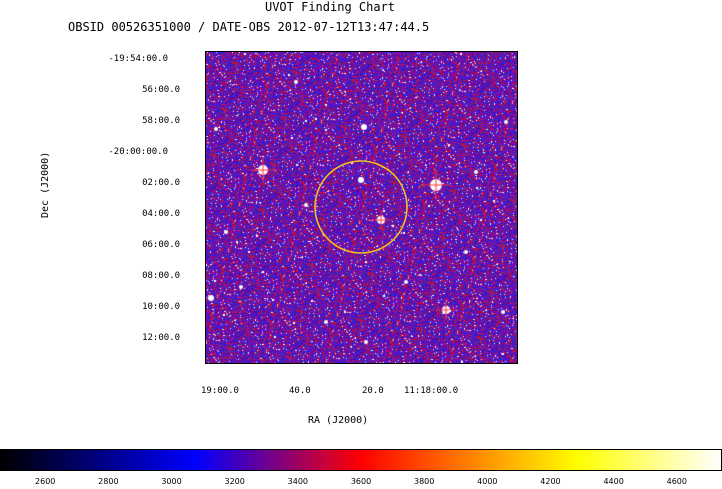 This screenshot has width=722, height=489. I want to click on colorbar-tick-label: 4200, so click(550, 481).